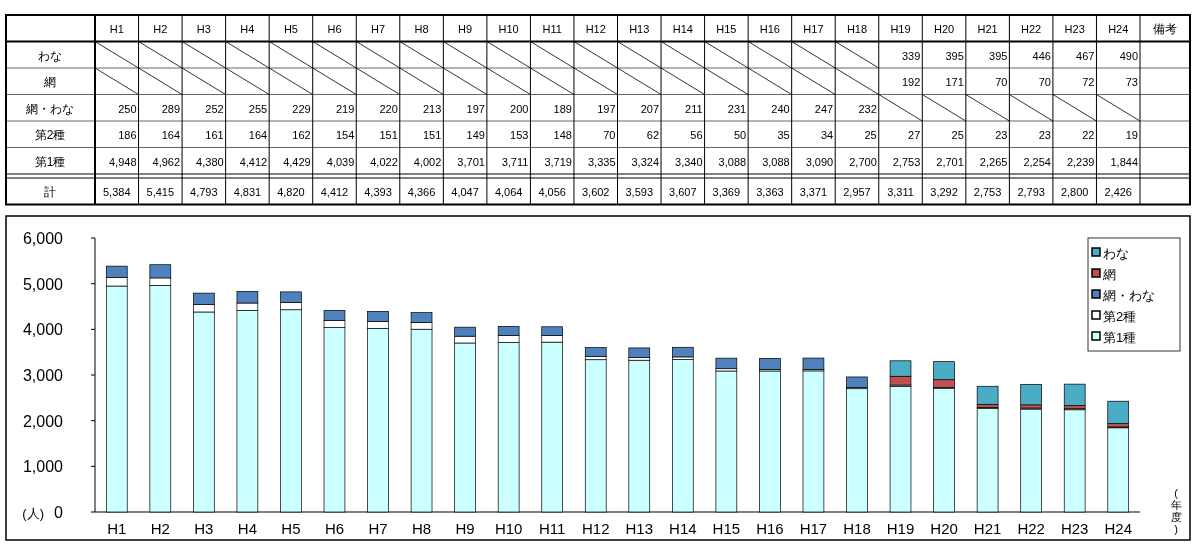  I want to click on data-label: 192, so click(911, 82).